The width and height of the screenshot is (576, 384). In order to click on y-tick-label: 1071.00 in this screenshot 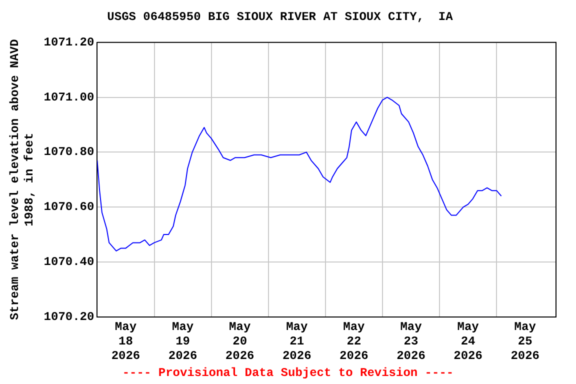, I will do `click(69, 97)`.